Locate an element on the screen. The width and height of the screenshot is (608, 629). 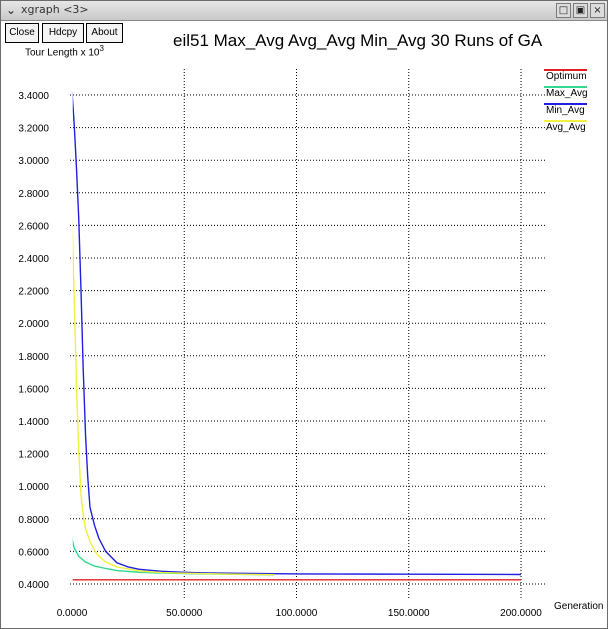
hdcpy-button: Hdcpy is located at coordinates (63, 33).